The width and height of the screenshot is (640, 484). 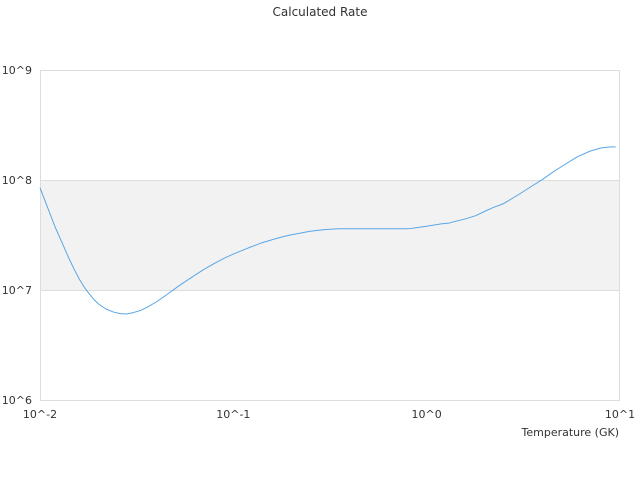 I want to click on x-tick-label: 10^-2, so click(x=40, y=414).